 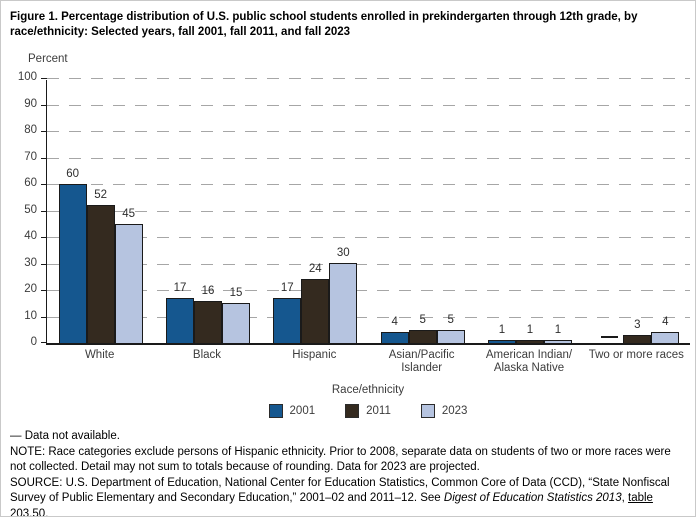 I want to click on bar-slot-2023: 30, so click(x=343, y=211).